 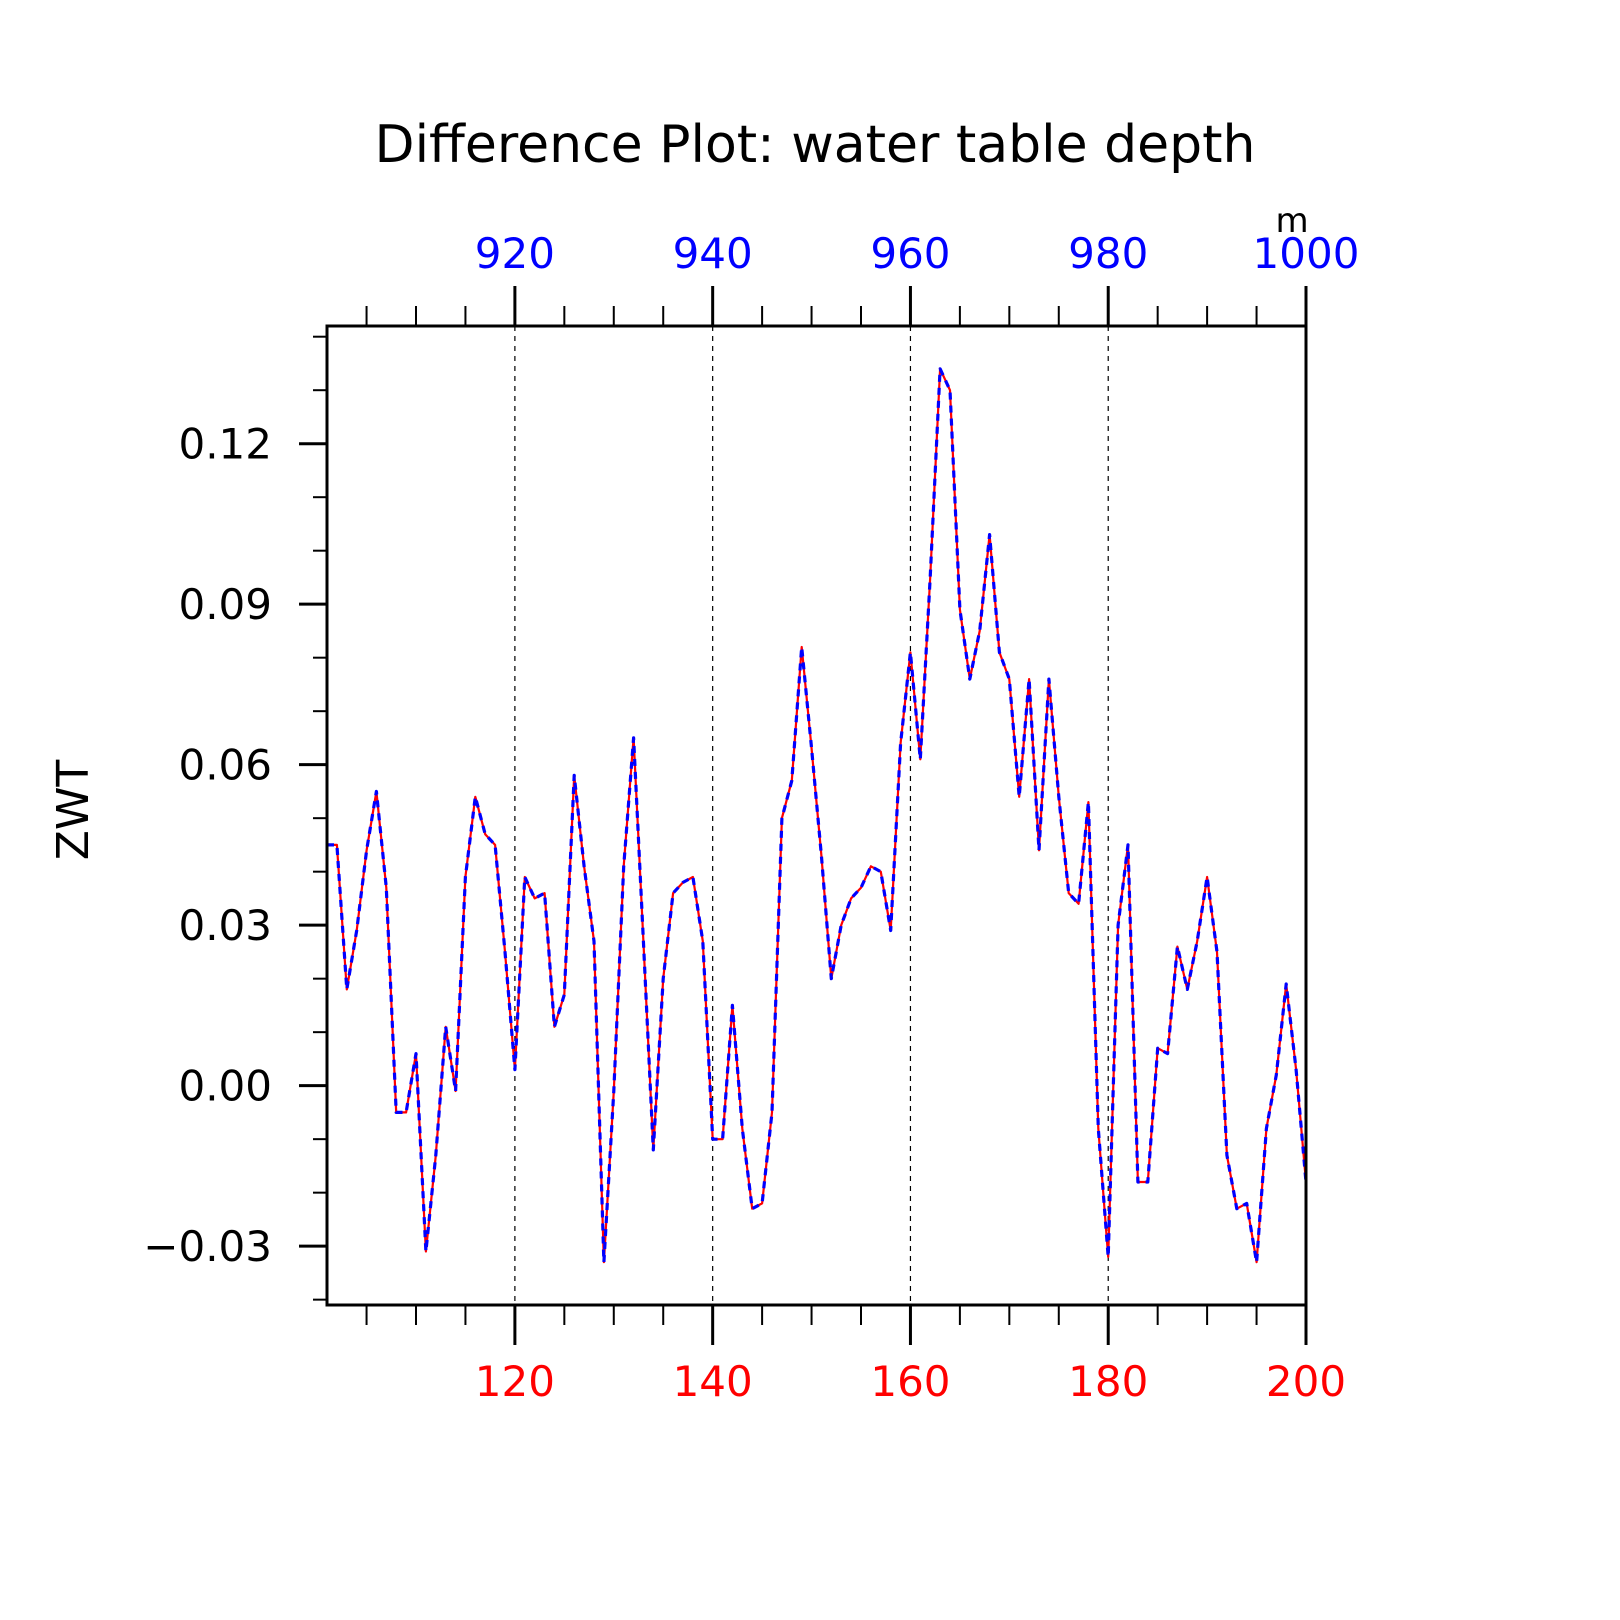 What do you see at coordinates (1108, 1381) in the screenshot?
I see `x-tick-label-bottom-3: 180` at bounding box center [1108, 1381].